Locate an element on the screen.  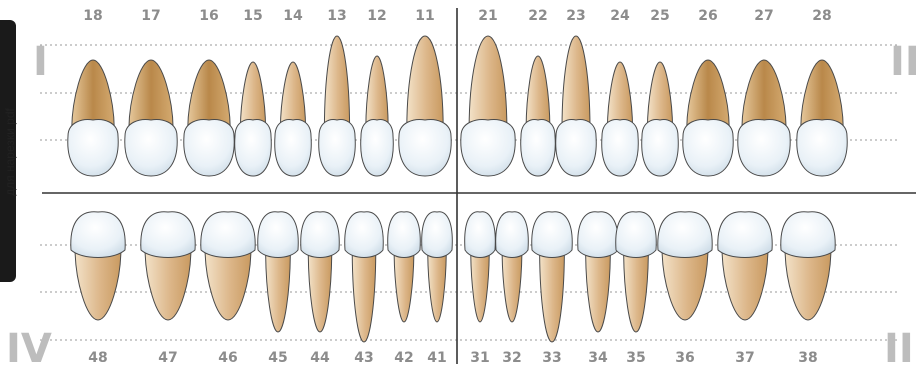
tooth-number-label: 17 is located at coordinates (151, 16).